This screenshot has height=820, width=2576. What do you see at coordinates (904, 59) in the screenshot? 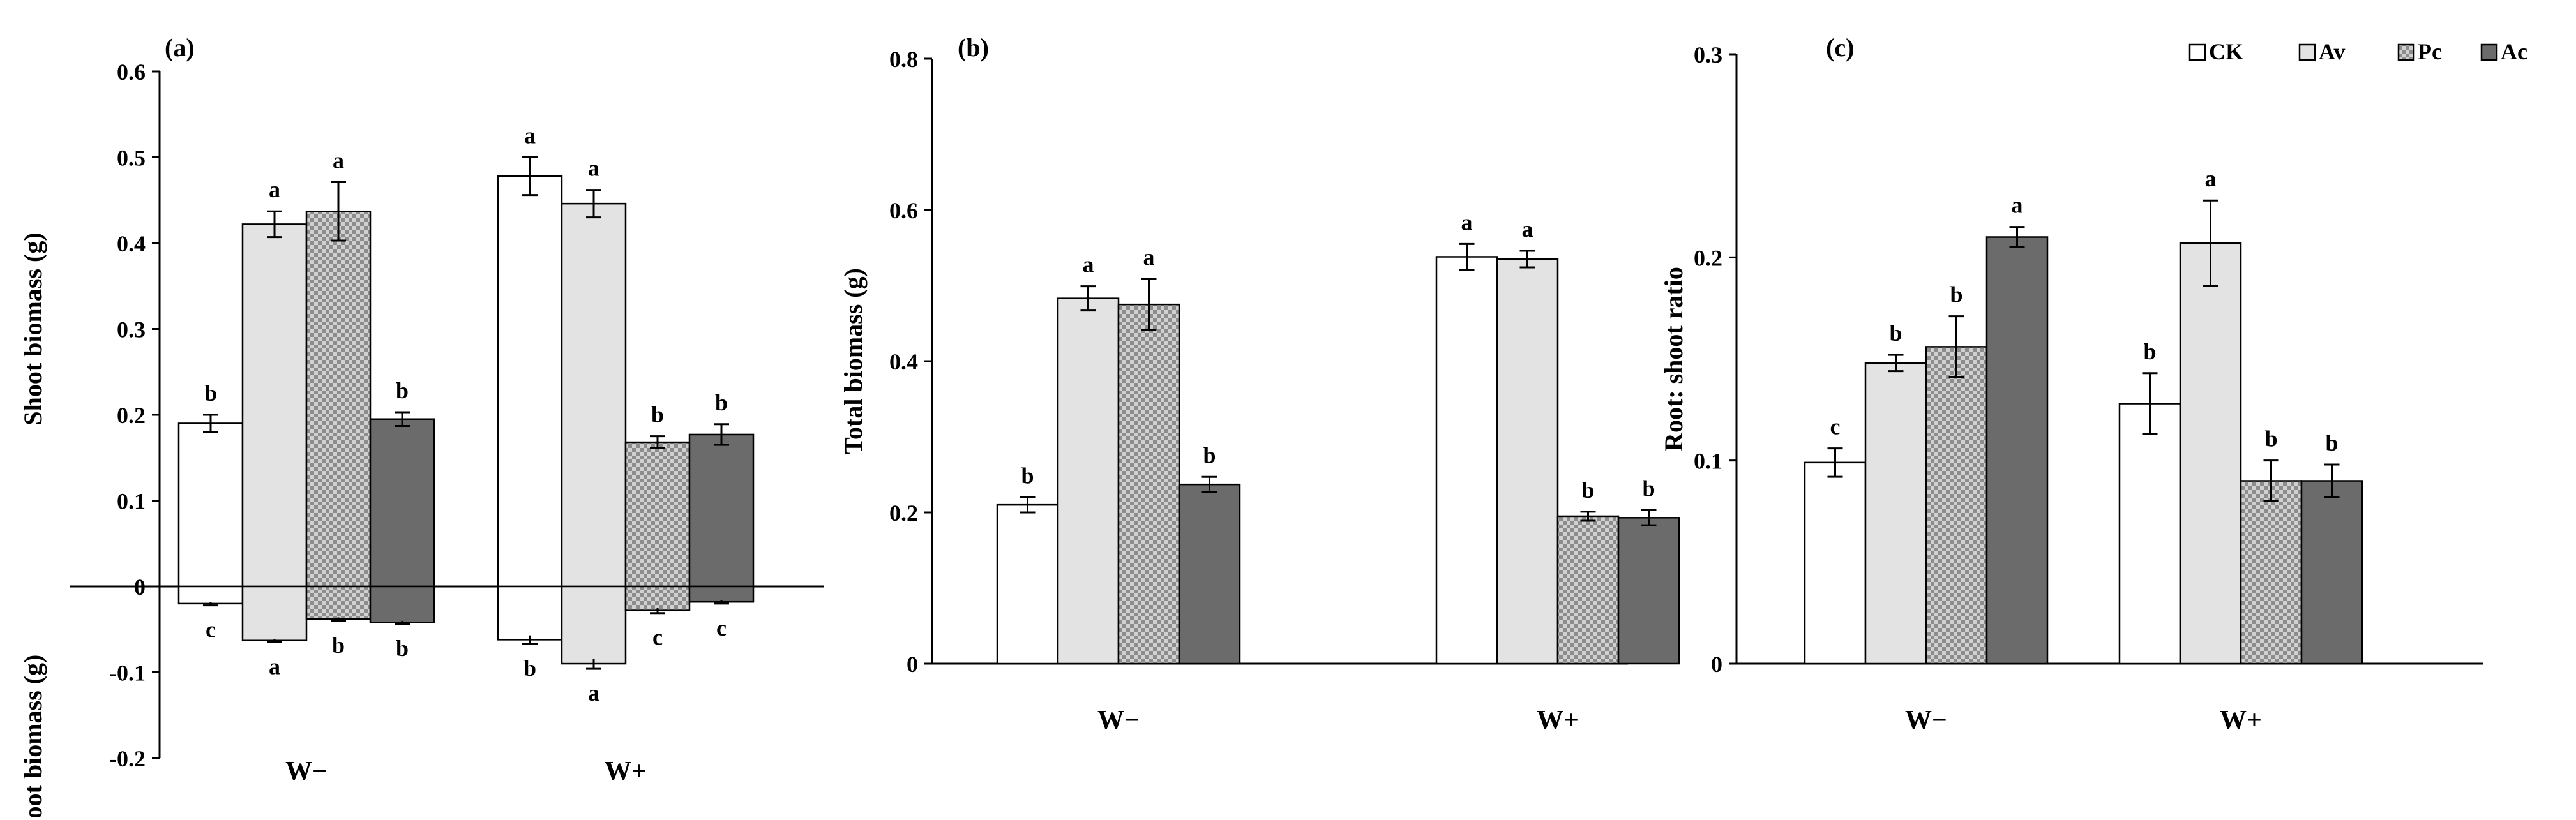
I see `y-tick-label: 0.8` at bounding box center [904, 59].